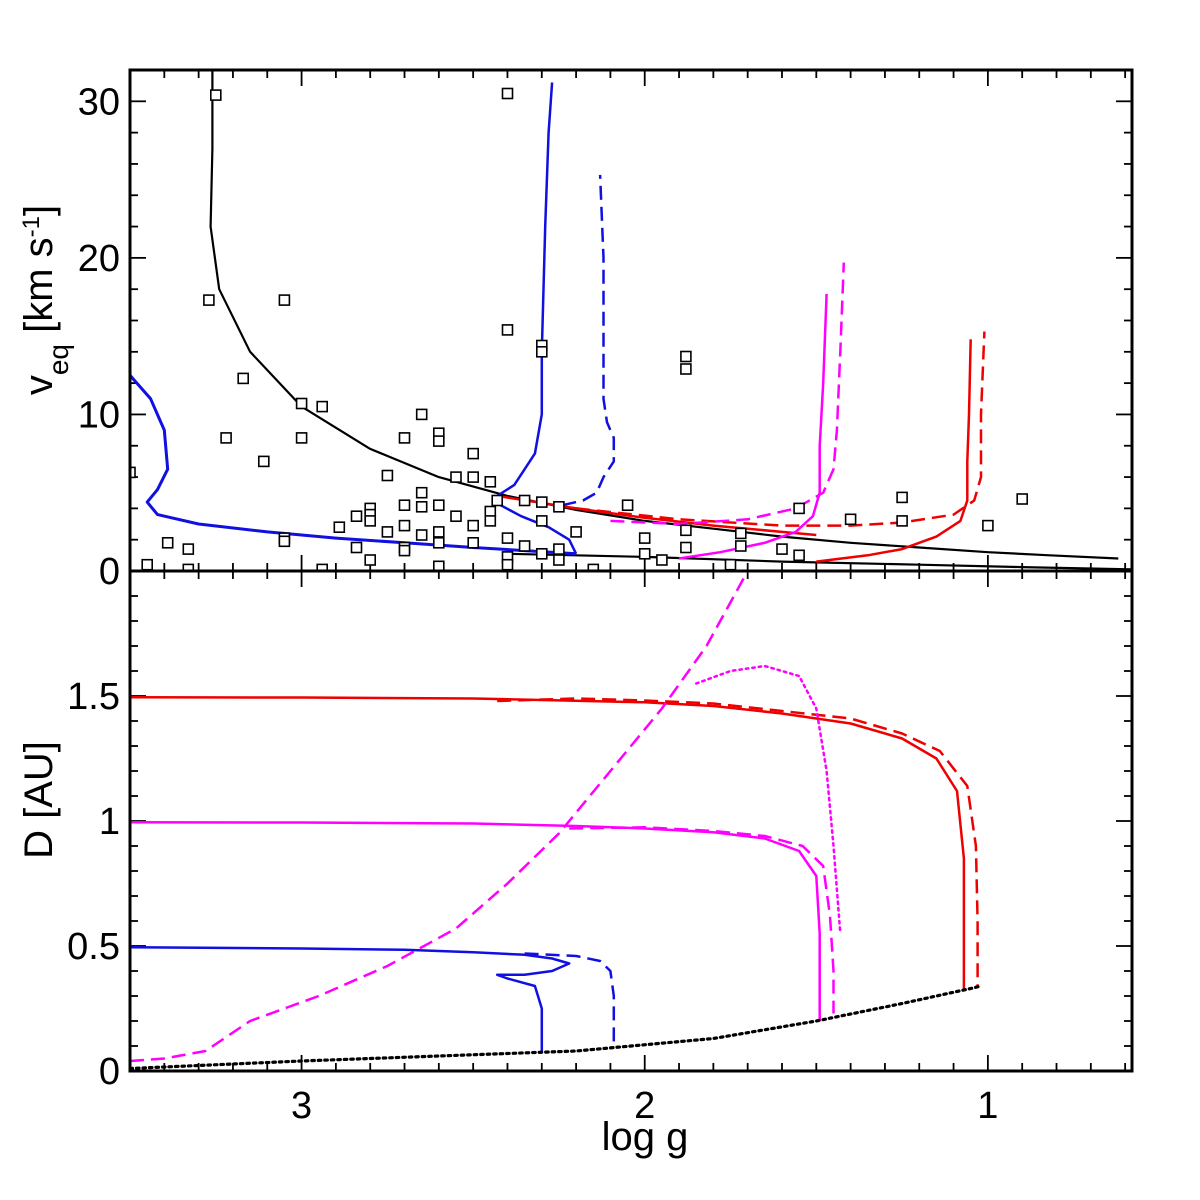 This screenshot has width=1200, height=1200. What do you see at coordinates (31, 226) in the screenshot?
I see `y-title-sup: -1` at bounding box center [31, 226].